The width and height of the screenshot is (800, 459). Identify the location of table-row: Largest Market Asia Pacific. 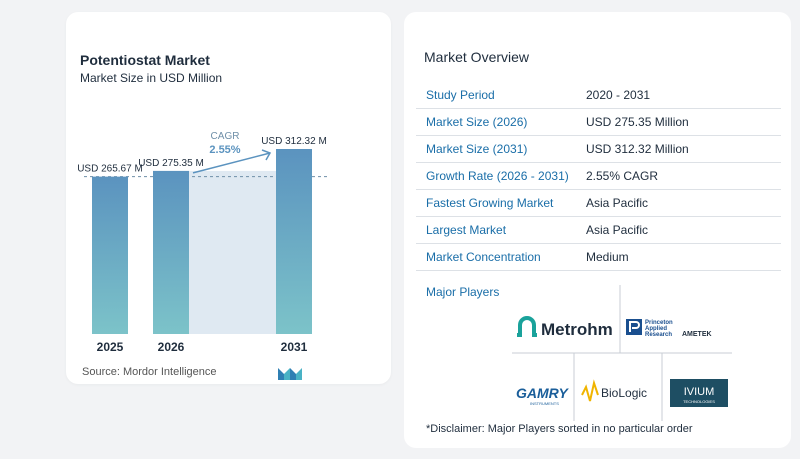
(598, 230).